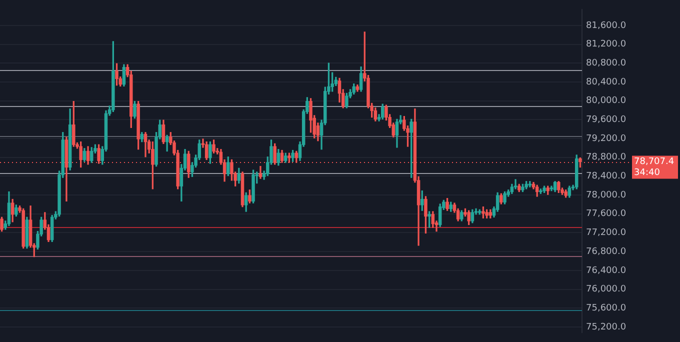 The width and height of the screenshot is (680, 342). Describe the element at coordinates (606, 195) in the screenshot. I see `y-tick-label: 78,000.0` at that location.